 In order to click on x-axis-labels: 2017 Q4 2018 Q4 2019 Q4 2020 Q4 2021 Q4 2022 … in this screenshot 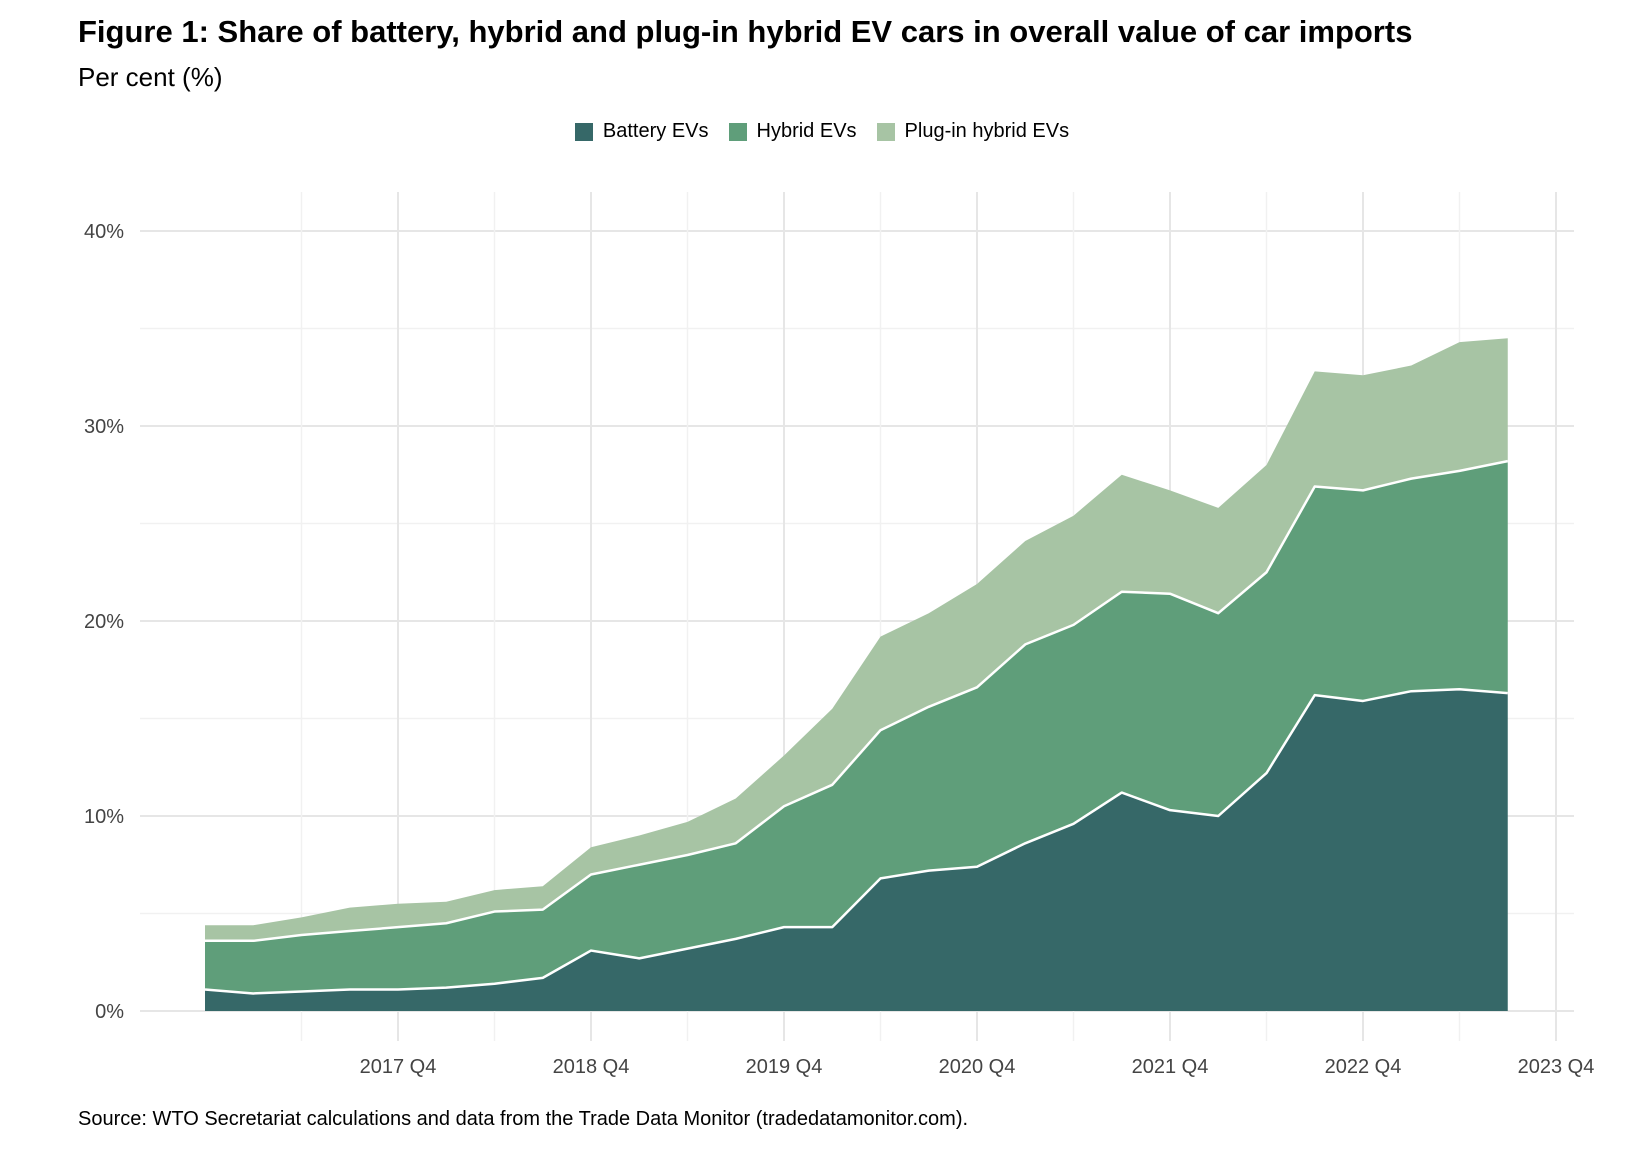, I will do `click(977, 1067)`.